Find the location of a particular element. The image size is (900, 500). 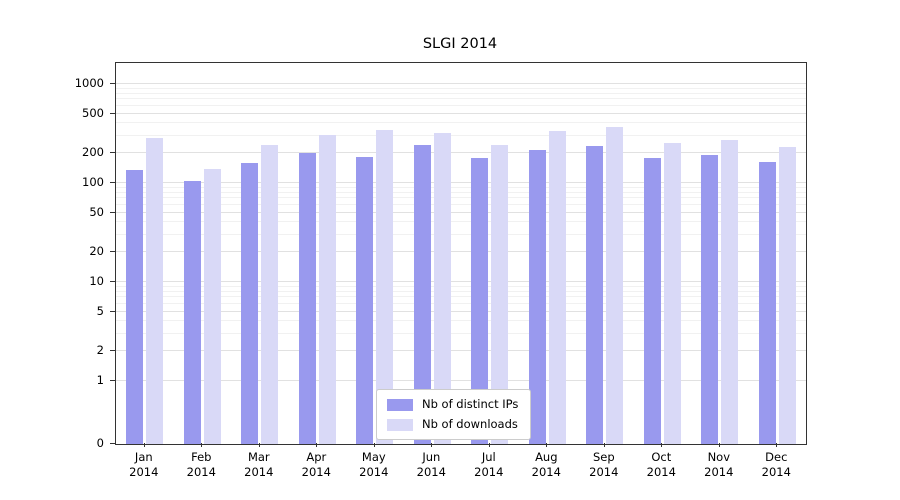

bar-distinct-ips-feb is located at coordinates (192, 312).